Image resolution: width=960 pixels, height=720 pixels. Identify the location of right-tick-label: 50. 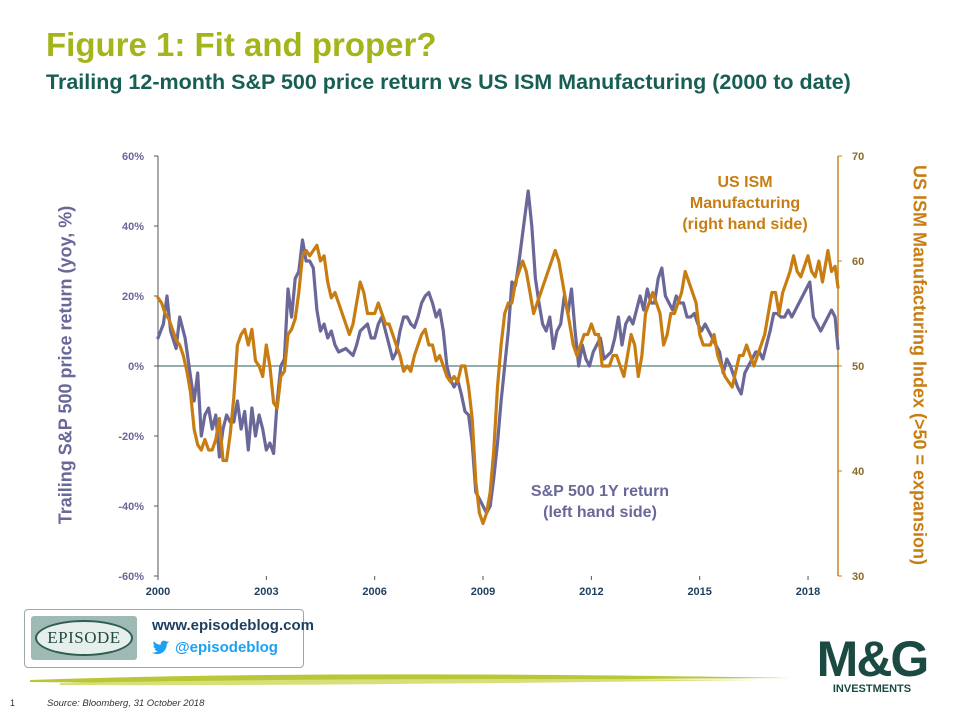
(858, 367).